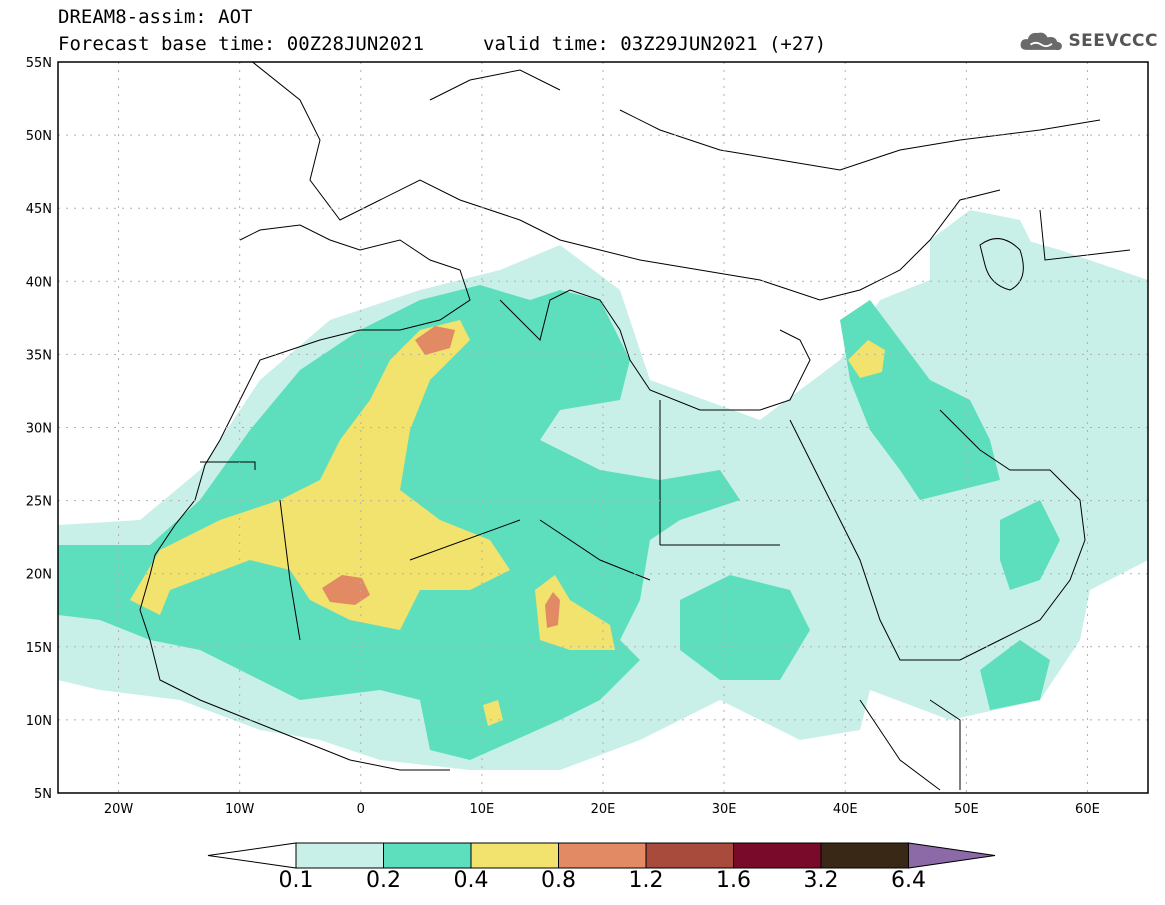 Image resolution: width=1165 pixels, height=905 pixels. Describe the element at coordinates (39, 136) in the screenshot. I see `lat-label: 50N` at that location.